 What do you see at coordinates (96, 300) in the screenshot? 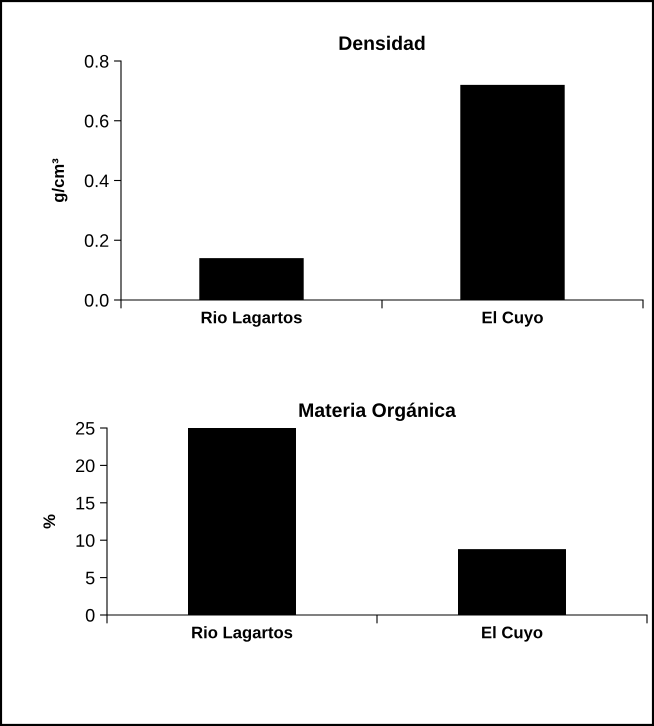
I see `y-tick-label: 0.0` at bounding box center [96, 300].